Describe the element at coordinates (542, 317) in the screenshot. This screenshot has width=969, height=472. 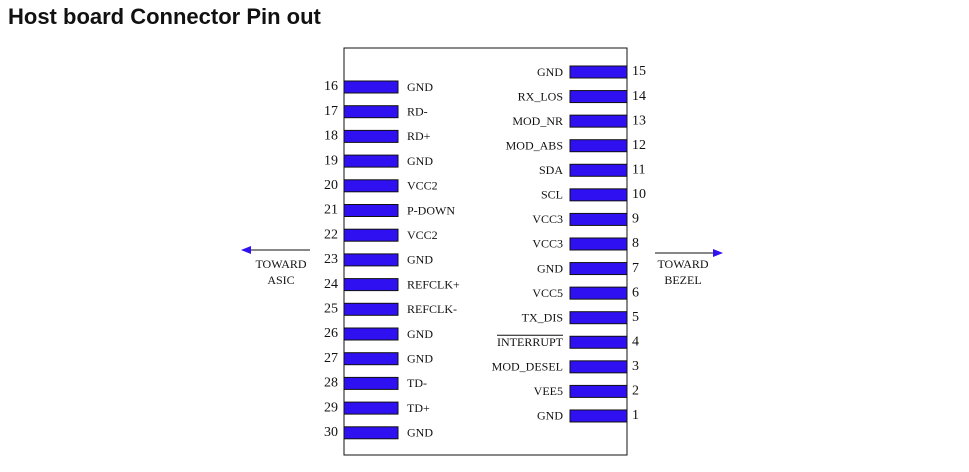
I see `pin-label: TX_DIS` at that location.